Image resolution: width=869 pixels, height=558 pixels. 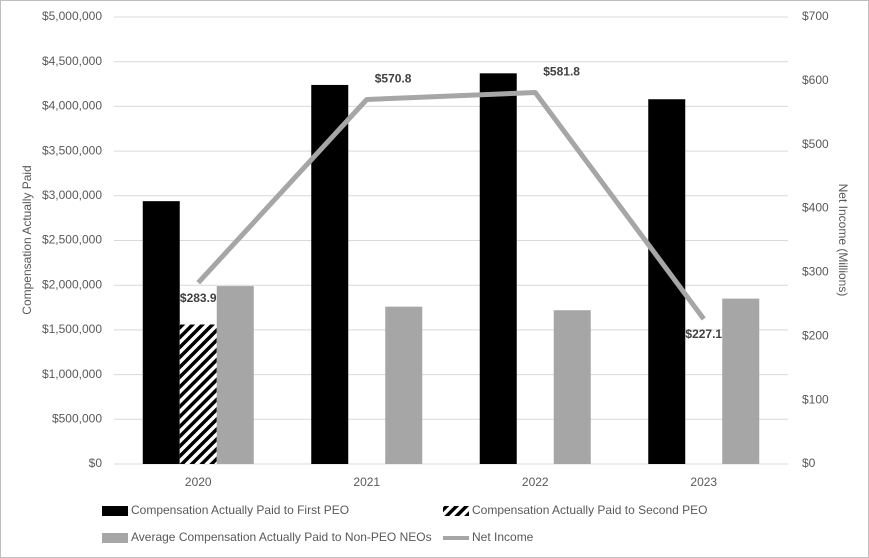 What do you see at coordinates (589, 510) in the screenshot?
I see `legend-label: Compensation Actually Paid to Second PEO` at bounding box center [589, 510].